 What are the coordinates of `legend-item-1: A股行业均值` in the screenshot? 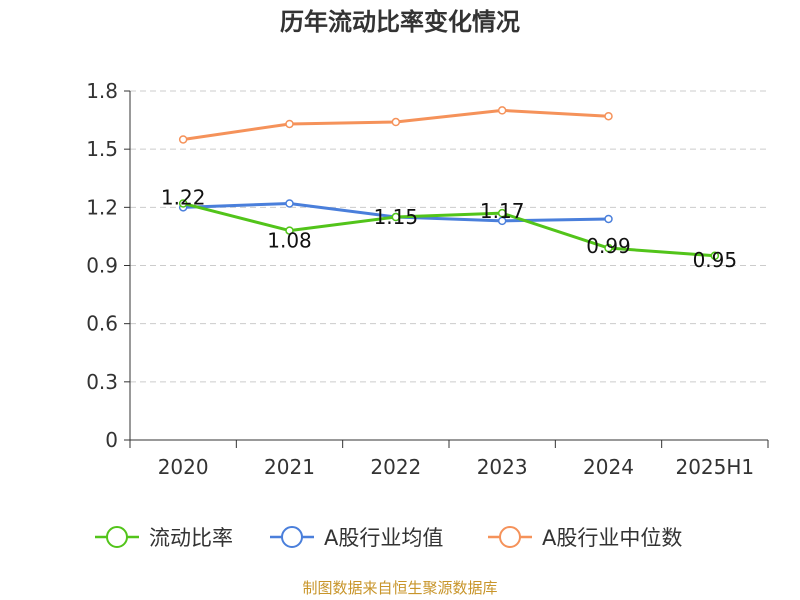 It's located at (356, 538).